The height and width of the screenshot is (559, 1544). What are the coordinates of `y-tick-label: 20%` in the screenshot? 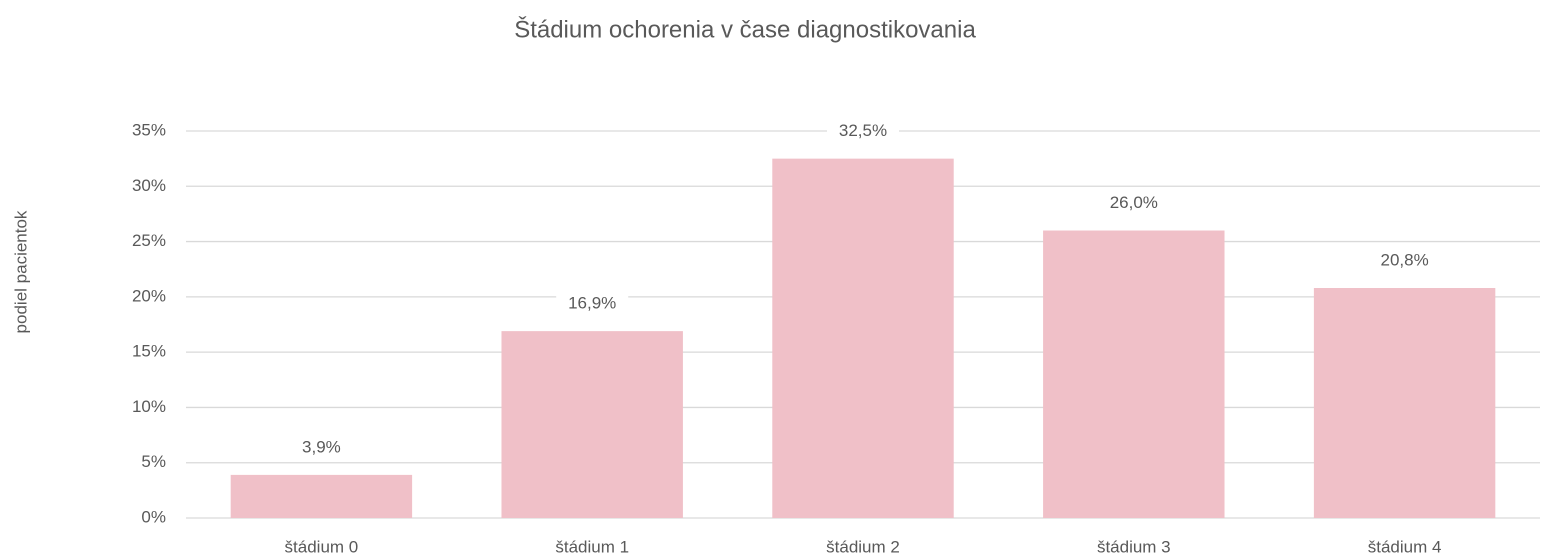 It's located at (149, 295).